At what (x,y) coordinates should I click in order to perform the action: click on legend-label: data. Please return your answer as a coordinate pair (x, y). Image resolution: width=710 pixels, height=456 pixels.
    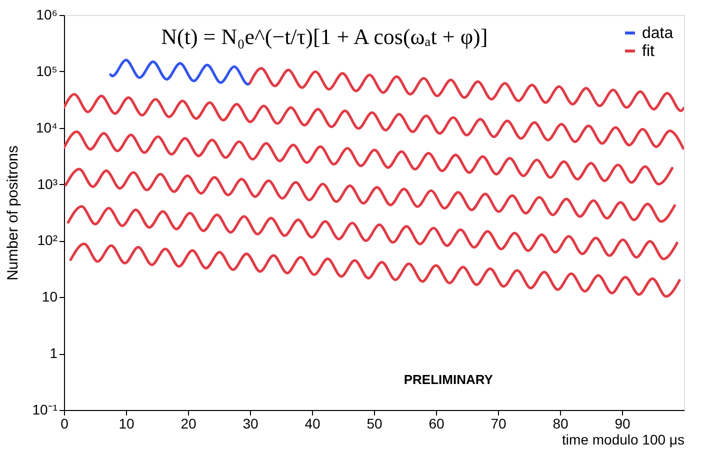
    Looking at the image, I should click on (658, 33).